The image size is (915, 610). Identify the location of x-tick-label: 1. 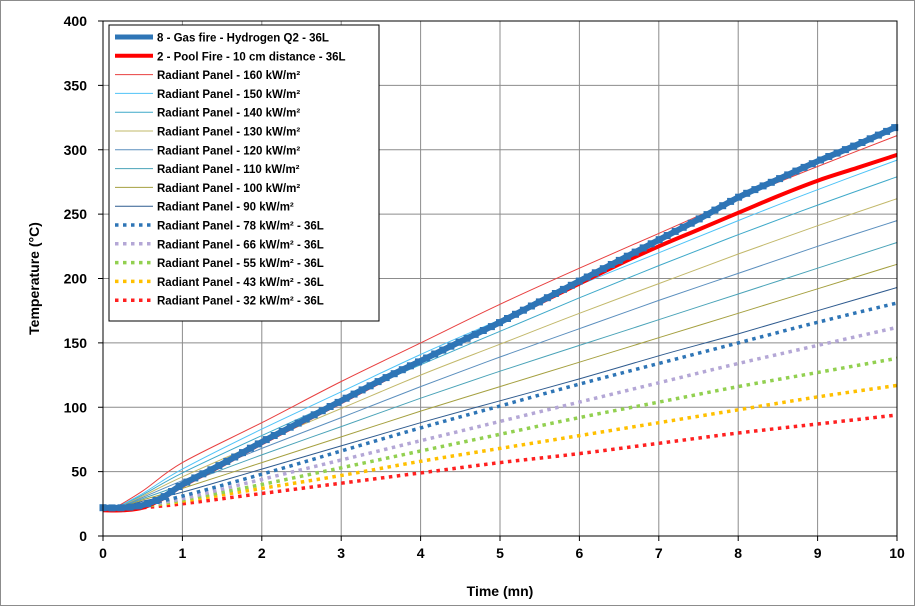
(183, 553).